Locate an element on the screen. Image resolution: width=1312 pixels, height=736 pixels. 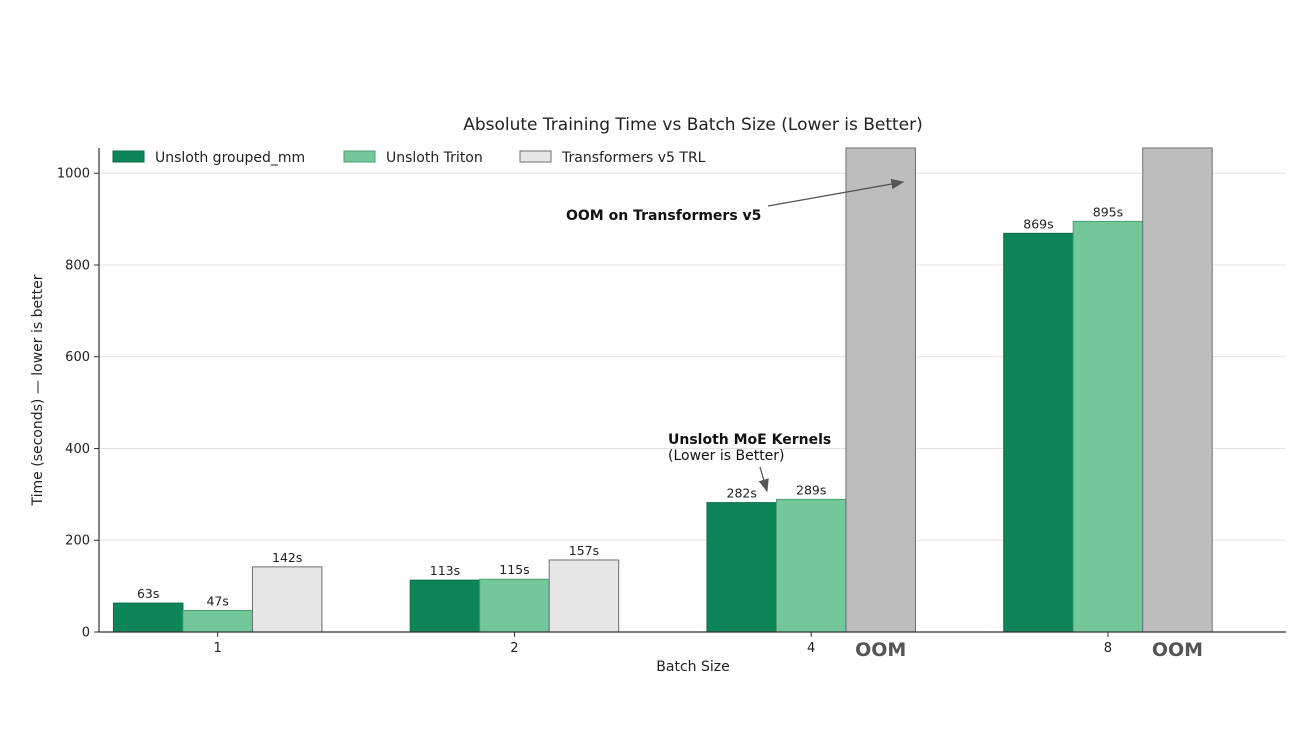
y-tick-label: 600 is located at coordinates (77, 357).